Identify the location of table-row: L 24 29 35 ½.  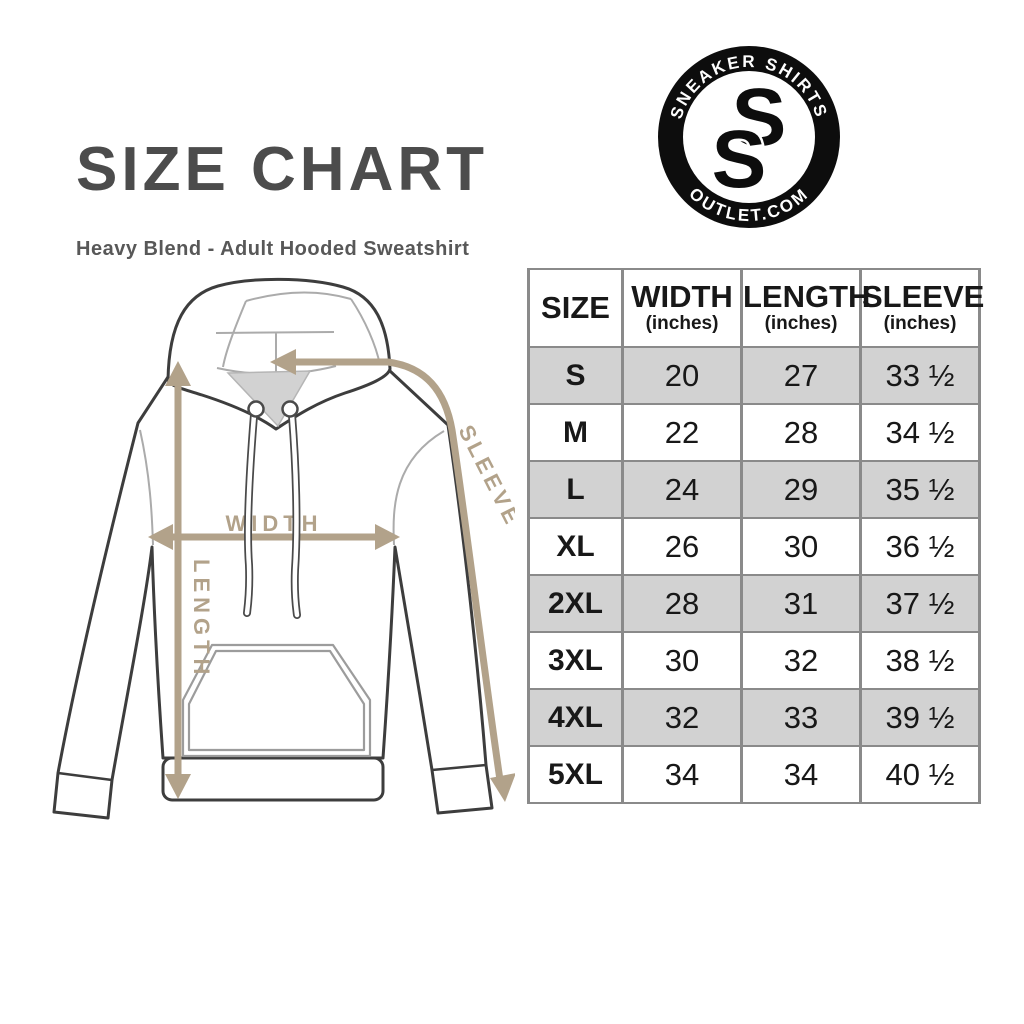
(754, 489).